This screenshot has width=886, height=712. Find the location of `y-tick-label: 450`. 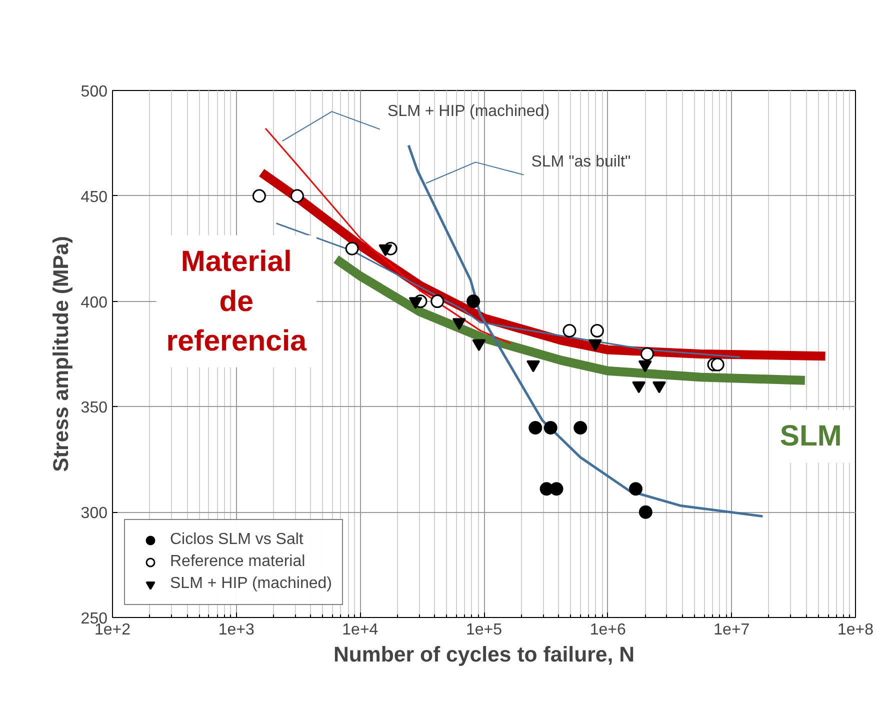

y-tick-label: 450 is located at coordinates (94, 197).